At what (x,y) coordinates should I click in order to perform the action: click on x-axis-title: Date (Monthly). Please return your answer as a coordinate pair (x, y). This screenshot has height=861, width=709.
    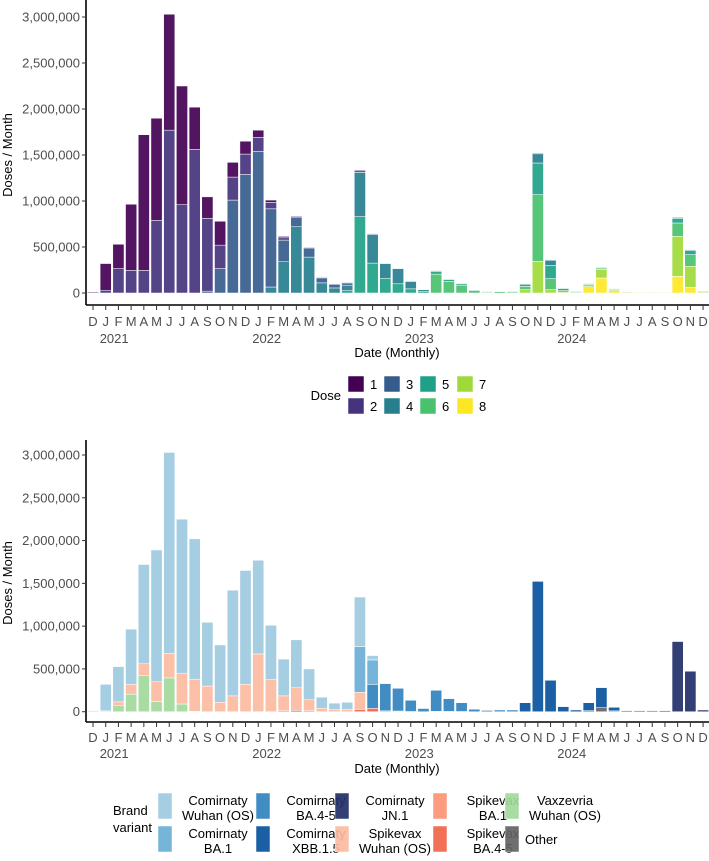
    Looking at the image, I should click on (396, 768).